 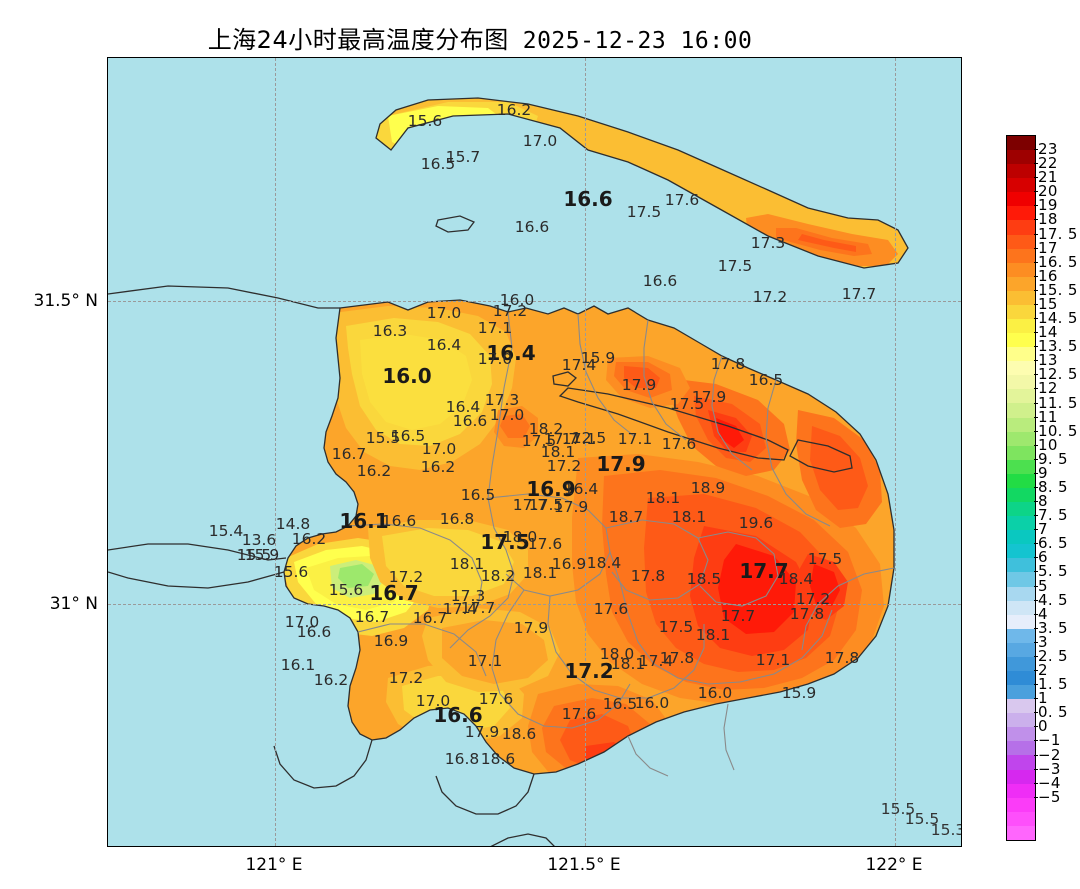 What do you see at coordinates (1051, 712) in the screenshot?
I see `colorbar-tick-label: 0. 5` at bounding box center [1051, 712].